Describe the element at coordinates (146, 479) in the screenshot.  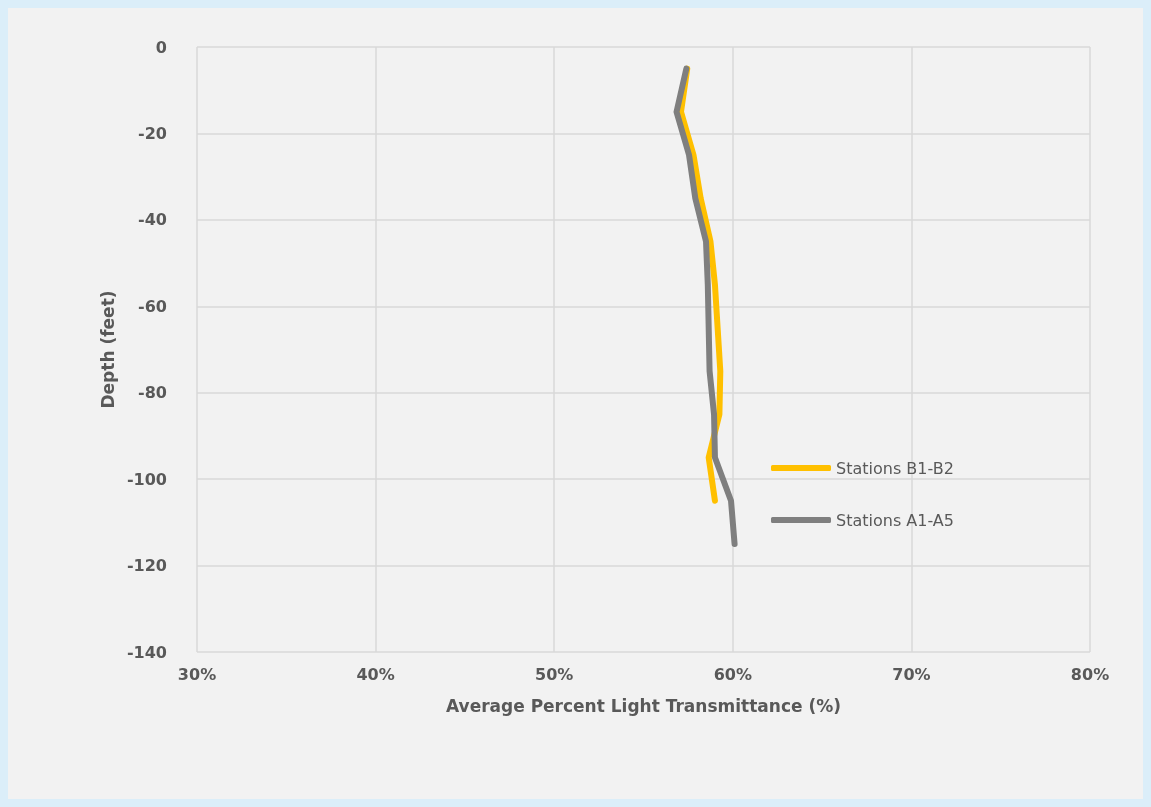
I see `y-tick-label: -100` at that location.